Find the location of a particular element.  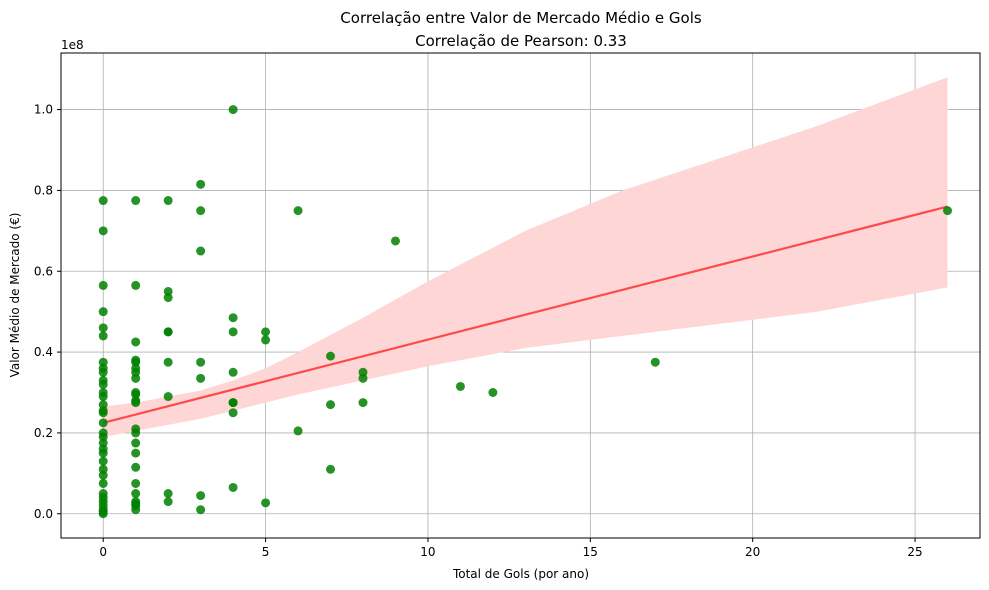

x-tick-label: 5 is located at coordinates (266, 552).